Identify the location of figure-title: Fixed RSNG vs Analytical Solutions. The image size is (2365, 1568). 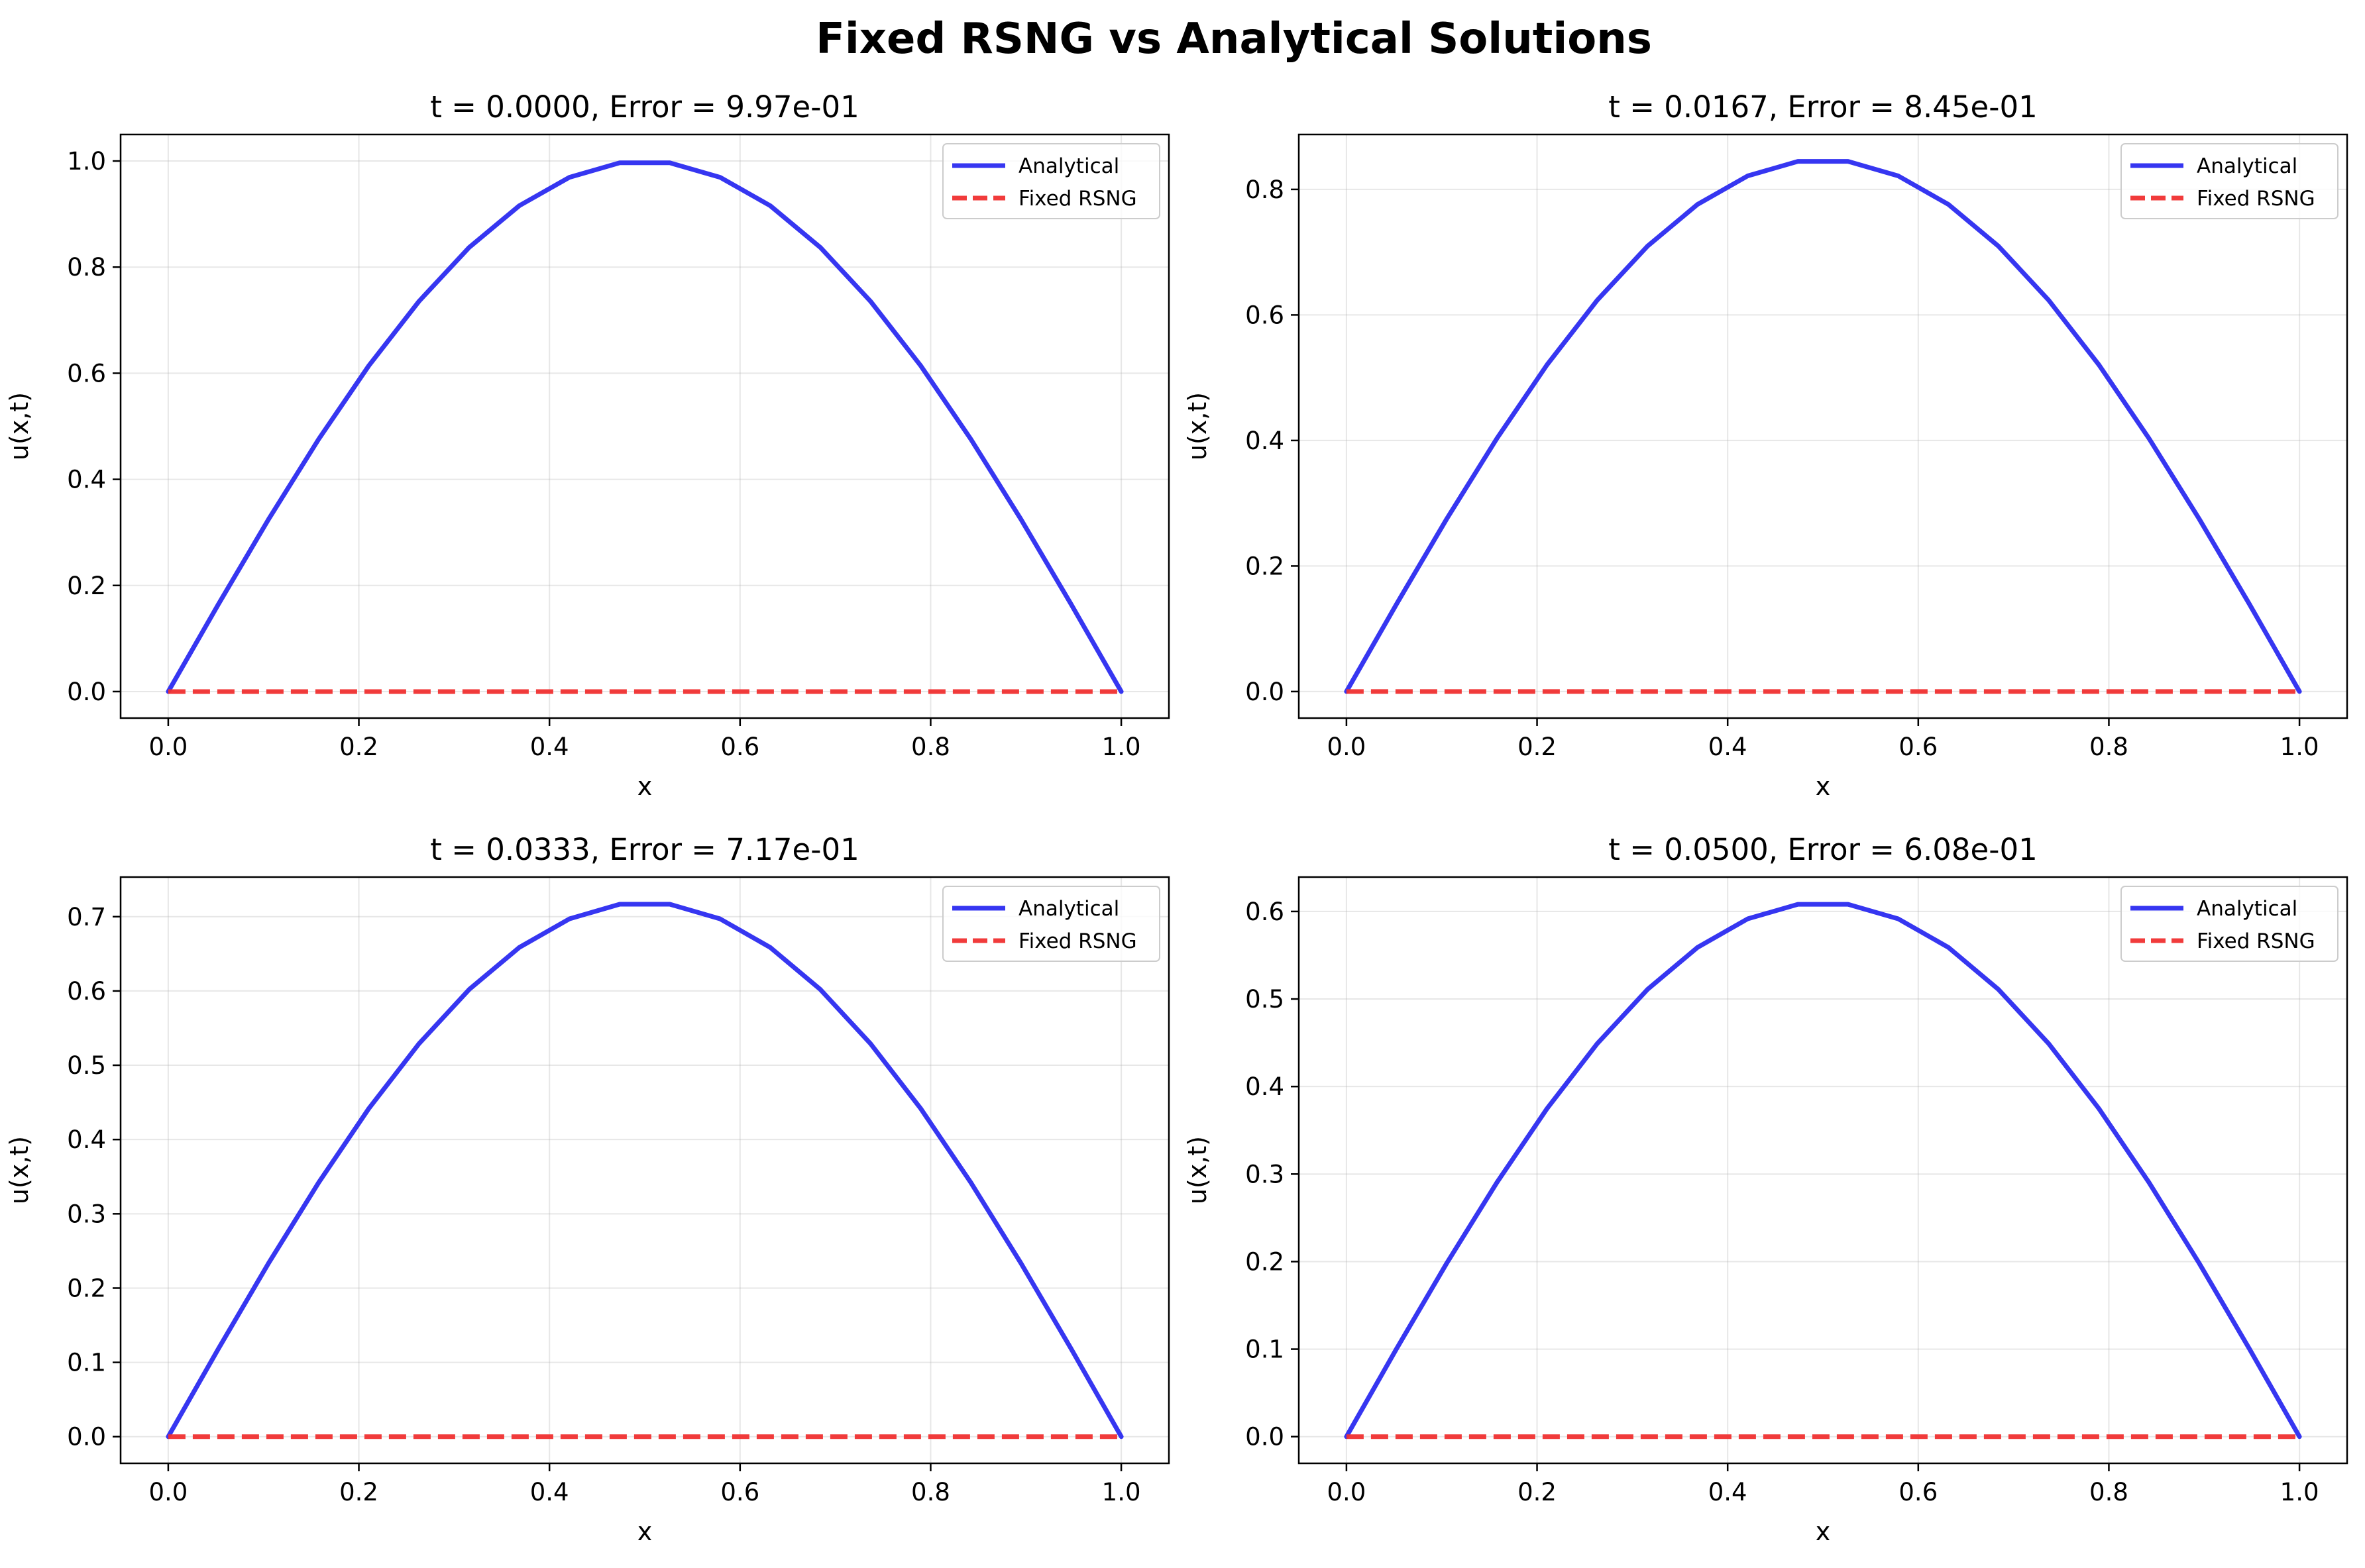
(1234, 39).